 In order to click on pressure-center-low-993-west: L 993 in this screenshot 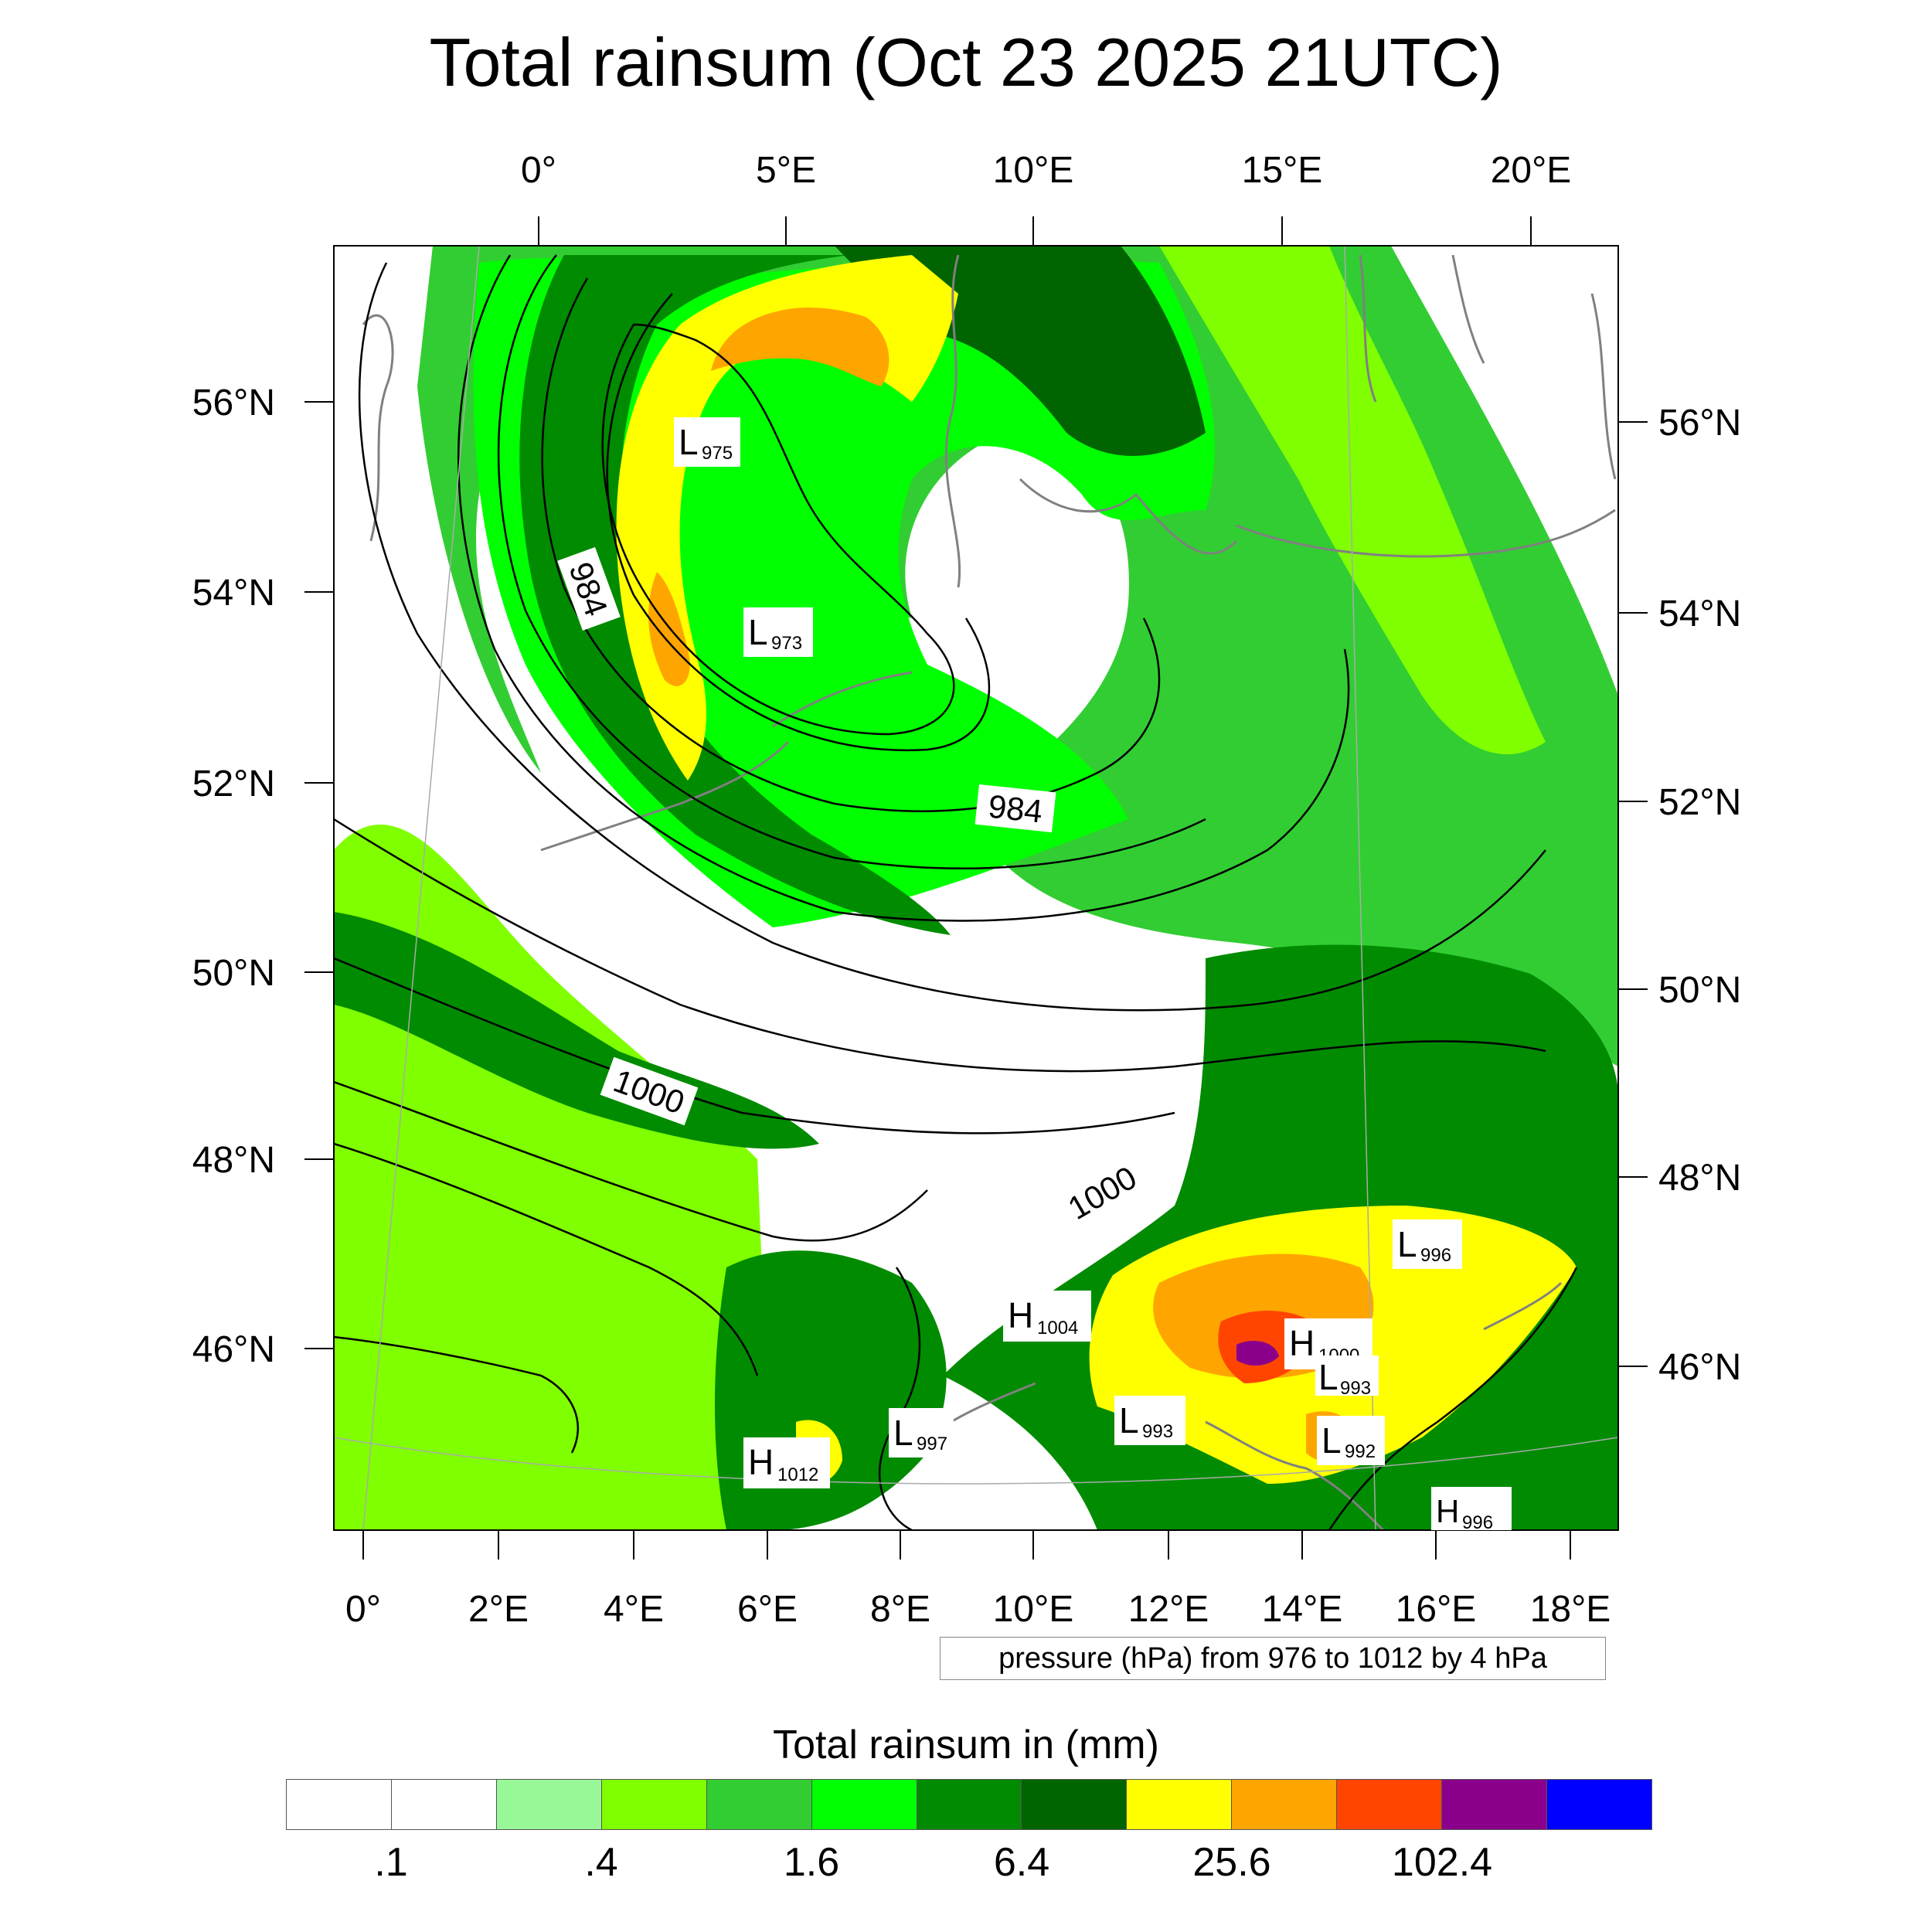, I will do `click(1149, 1420)`.